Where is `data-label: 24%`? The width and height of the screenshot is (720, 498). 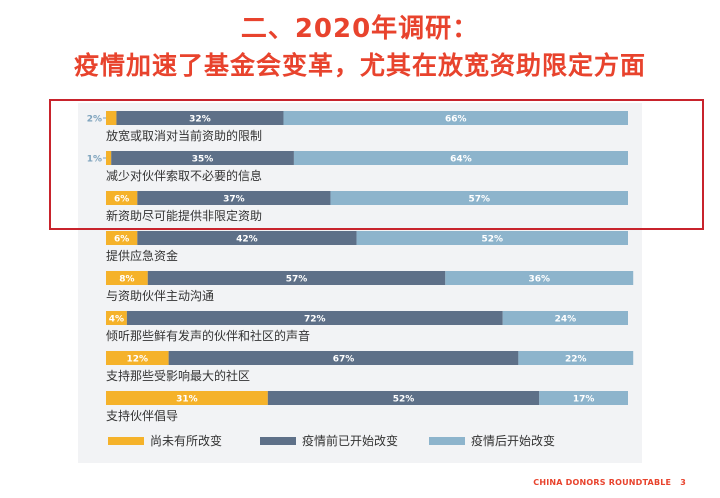 data-label: 24% is located at coordinates (566, 320).